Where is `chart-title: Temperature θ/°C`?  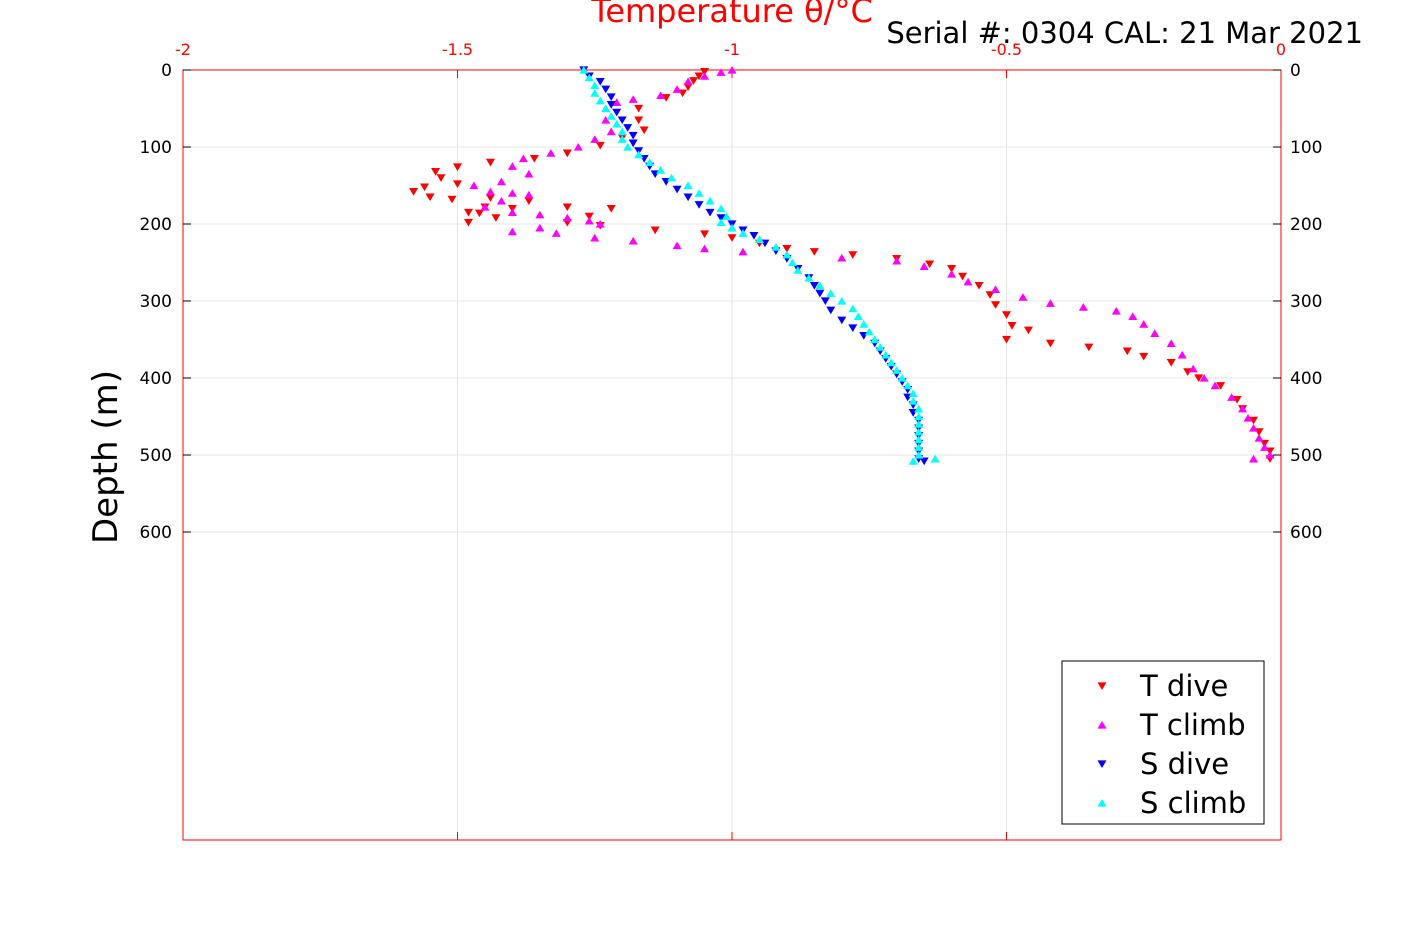
chart-title: Temperature θ/°C is located at coordinates (731, 15).